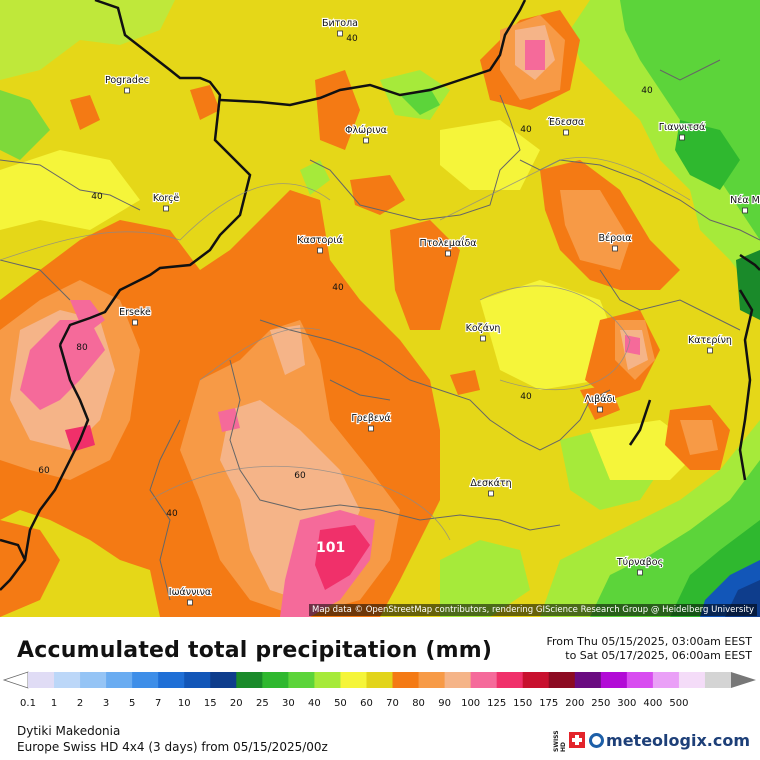 The height and width of the screenshot is (760, 760). Describe the element at coordinates (340, 703) in the screenshot. I see `legend-label: 50` at that location.